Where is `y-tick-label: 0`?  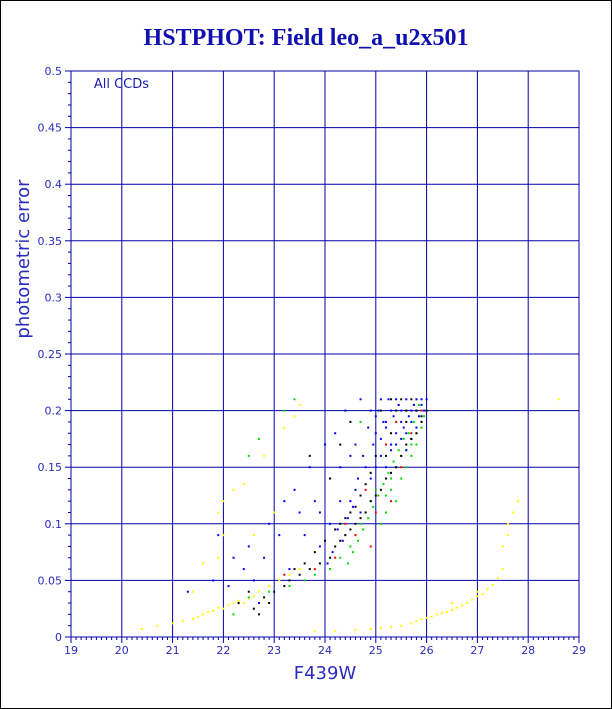
y-tick-label: 0 is located at coordinates (58, 637).